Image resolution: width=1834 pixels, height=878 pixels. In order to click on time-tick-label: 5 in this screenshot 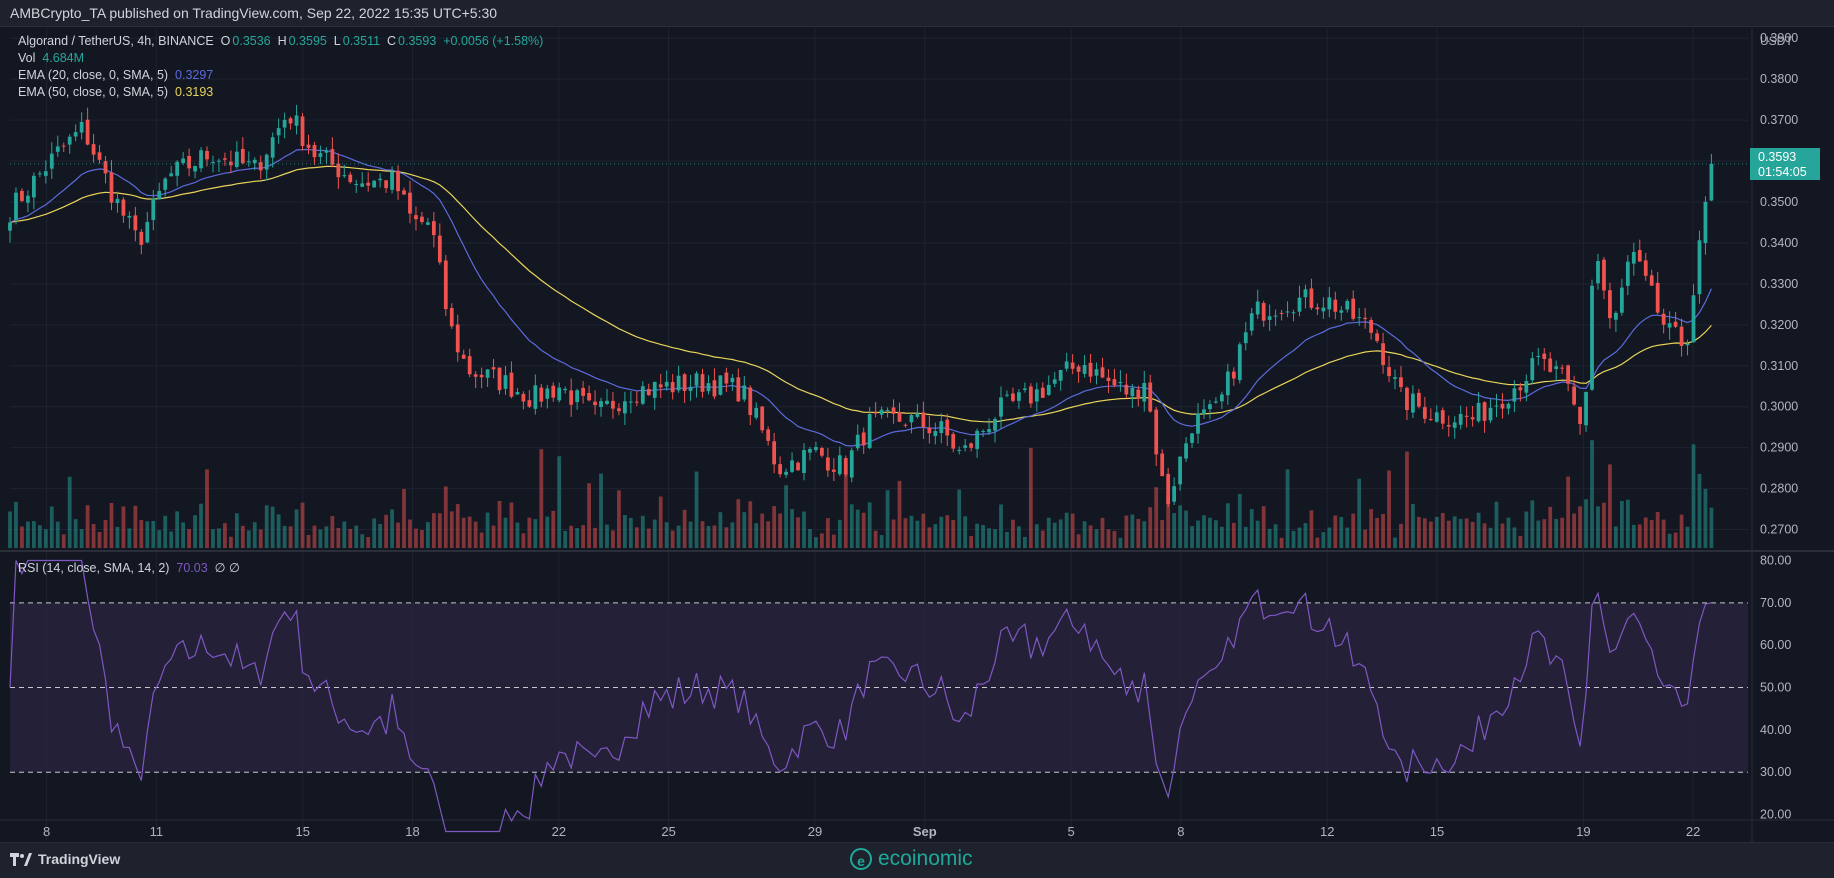, I will do `click(1070, 831)`.